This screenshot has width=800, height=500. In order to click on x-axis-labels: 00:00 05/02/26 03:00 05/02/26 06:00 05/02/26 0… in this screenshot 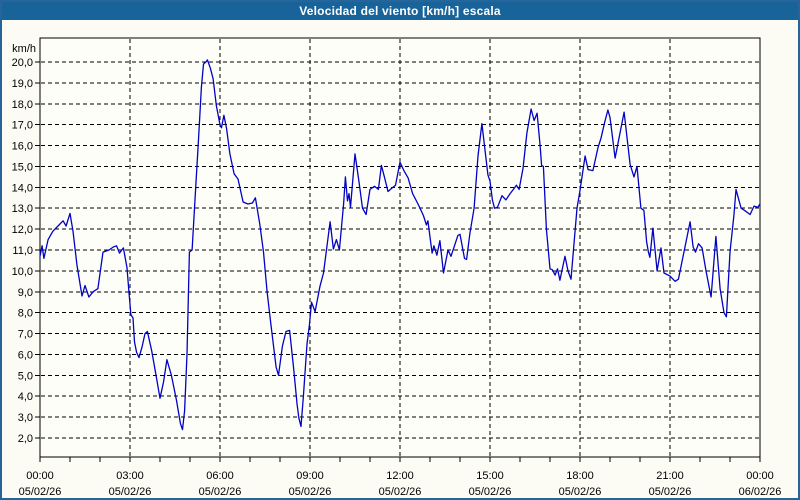, I will do `click(400, 484)`.